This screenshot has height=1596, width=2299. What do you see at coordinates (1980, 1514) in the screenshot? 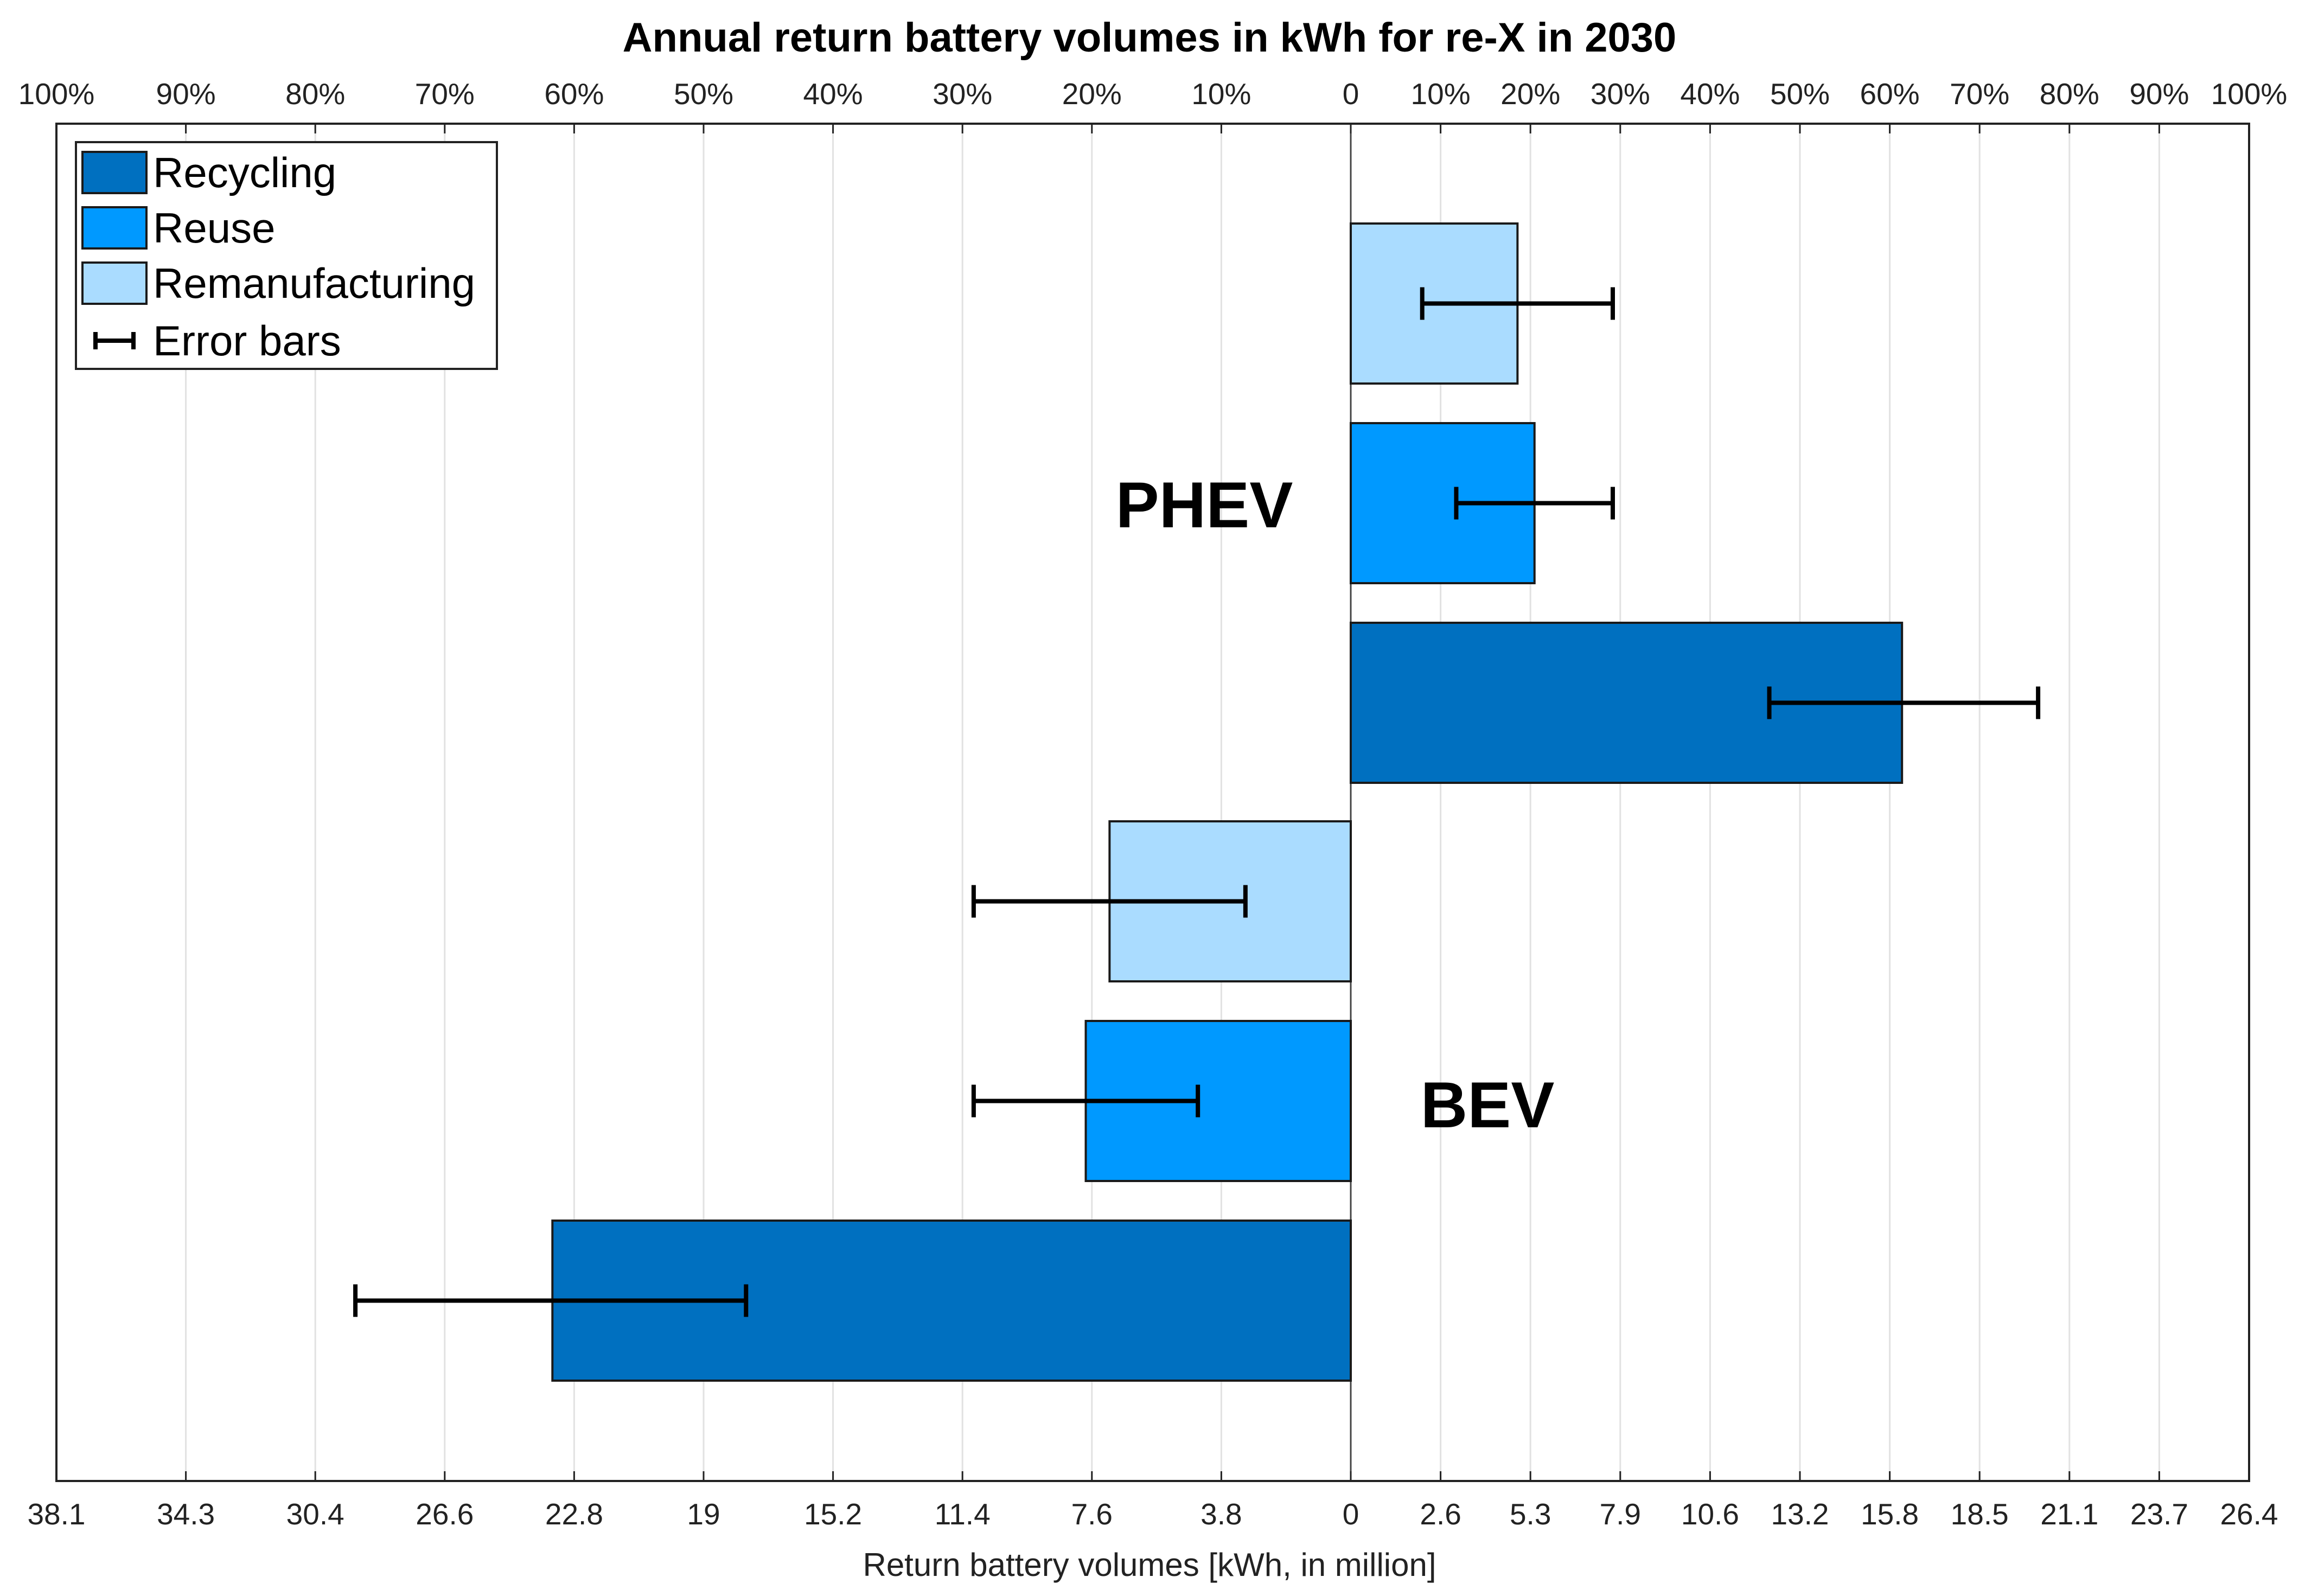
I see `bottom-tick-label: 18.5` at bounding box center [1980, 1514].